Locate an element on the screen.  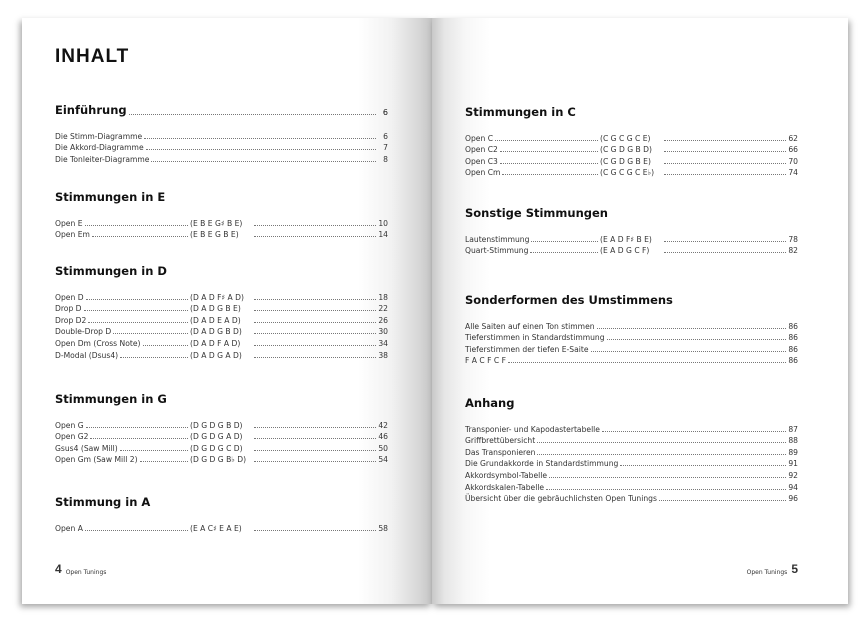
entry-name-col: Open G2 is located at coordinates (122, 436).